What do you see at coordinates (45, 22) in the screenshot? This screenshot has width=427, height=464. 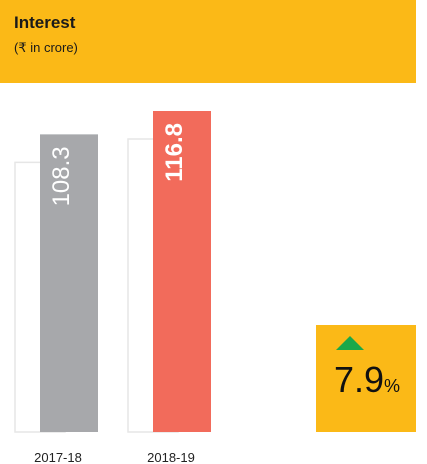 I see `chart-title: Interest` at bounding box center [45, 22].